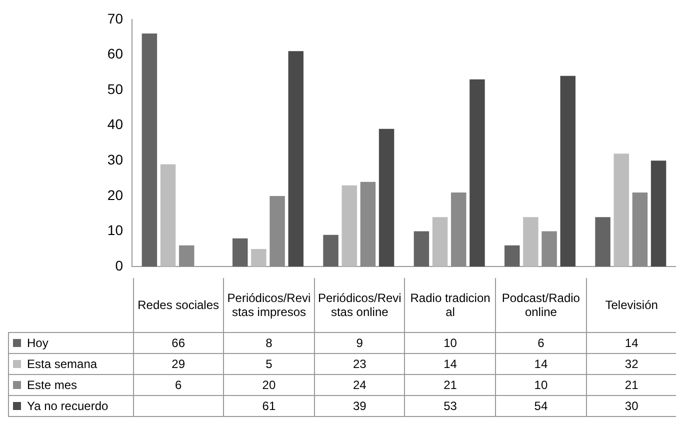 The image size is (694, 437). I want to click on legend-label: Esta semana, so click(70, 363).